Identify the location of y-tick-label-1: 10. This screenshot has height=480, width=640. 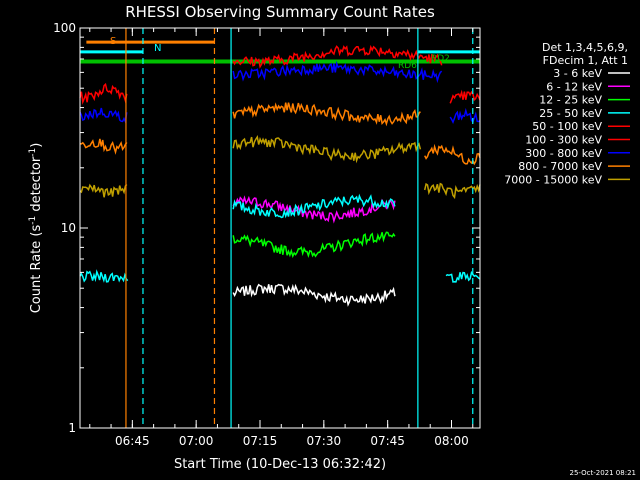
(68, 228).